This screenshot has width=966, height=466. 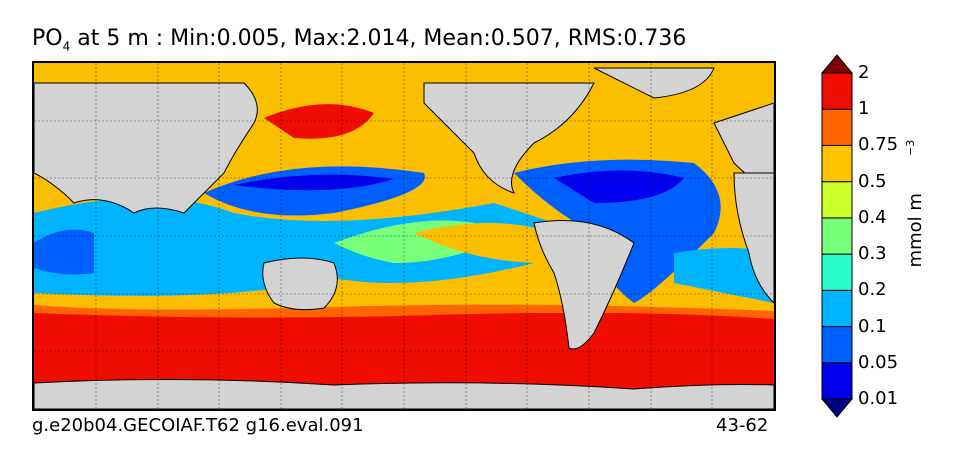 What do you see at coordinates (584, 285) in the screenshot?
I see `land-south-america` at bounding box center [584, 285].